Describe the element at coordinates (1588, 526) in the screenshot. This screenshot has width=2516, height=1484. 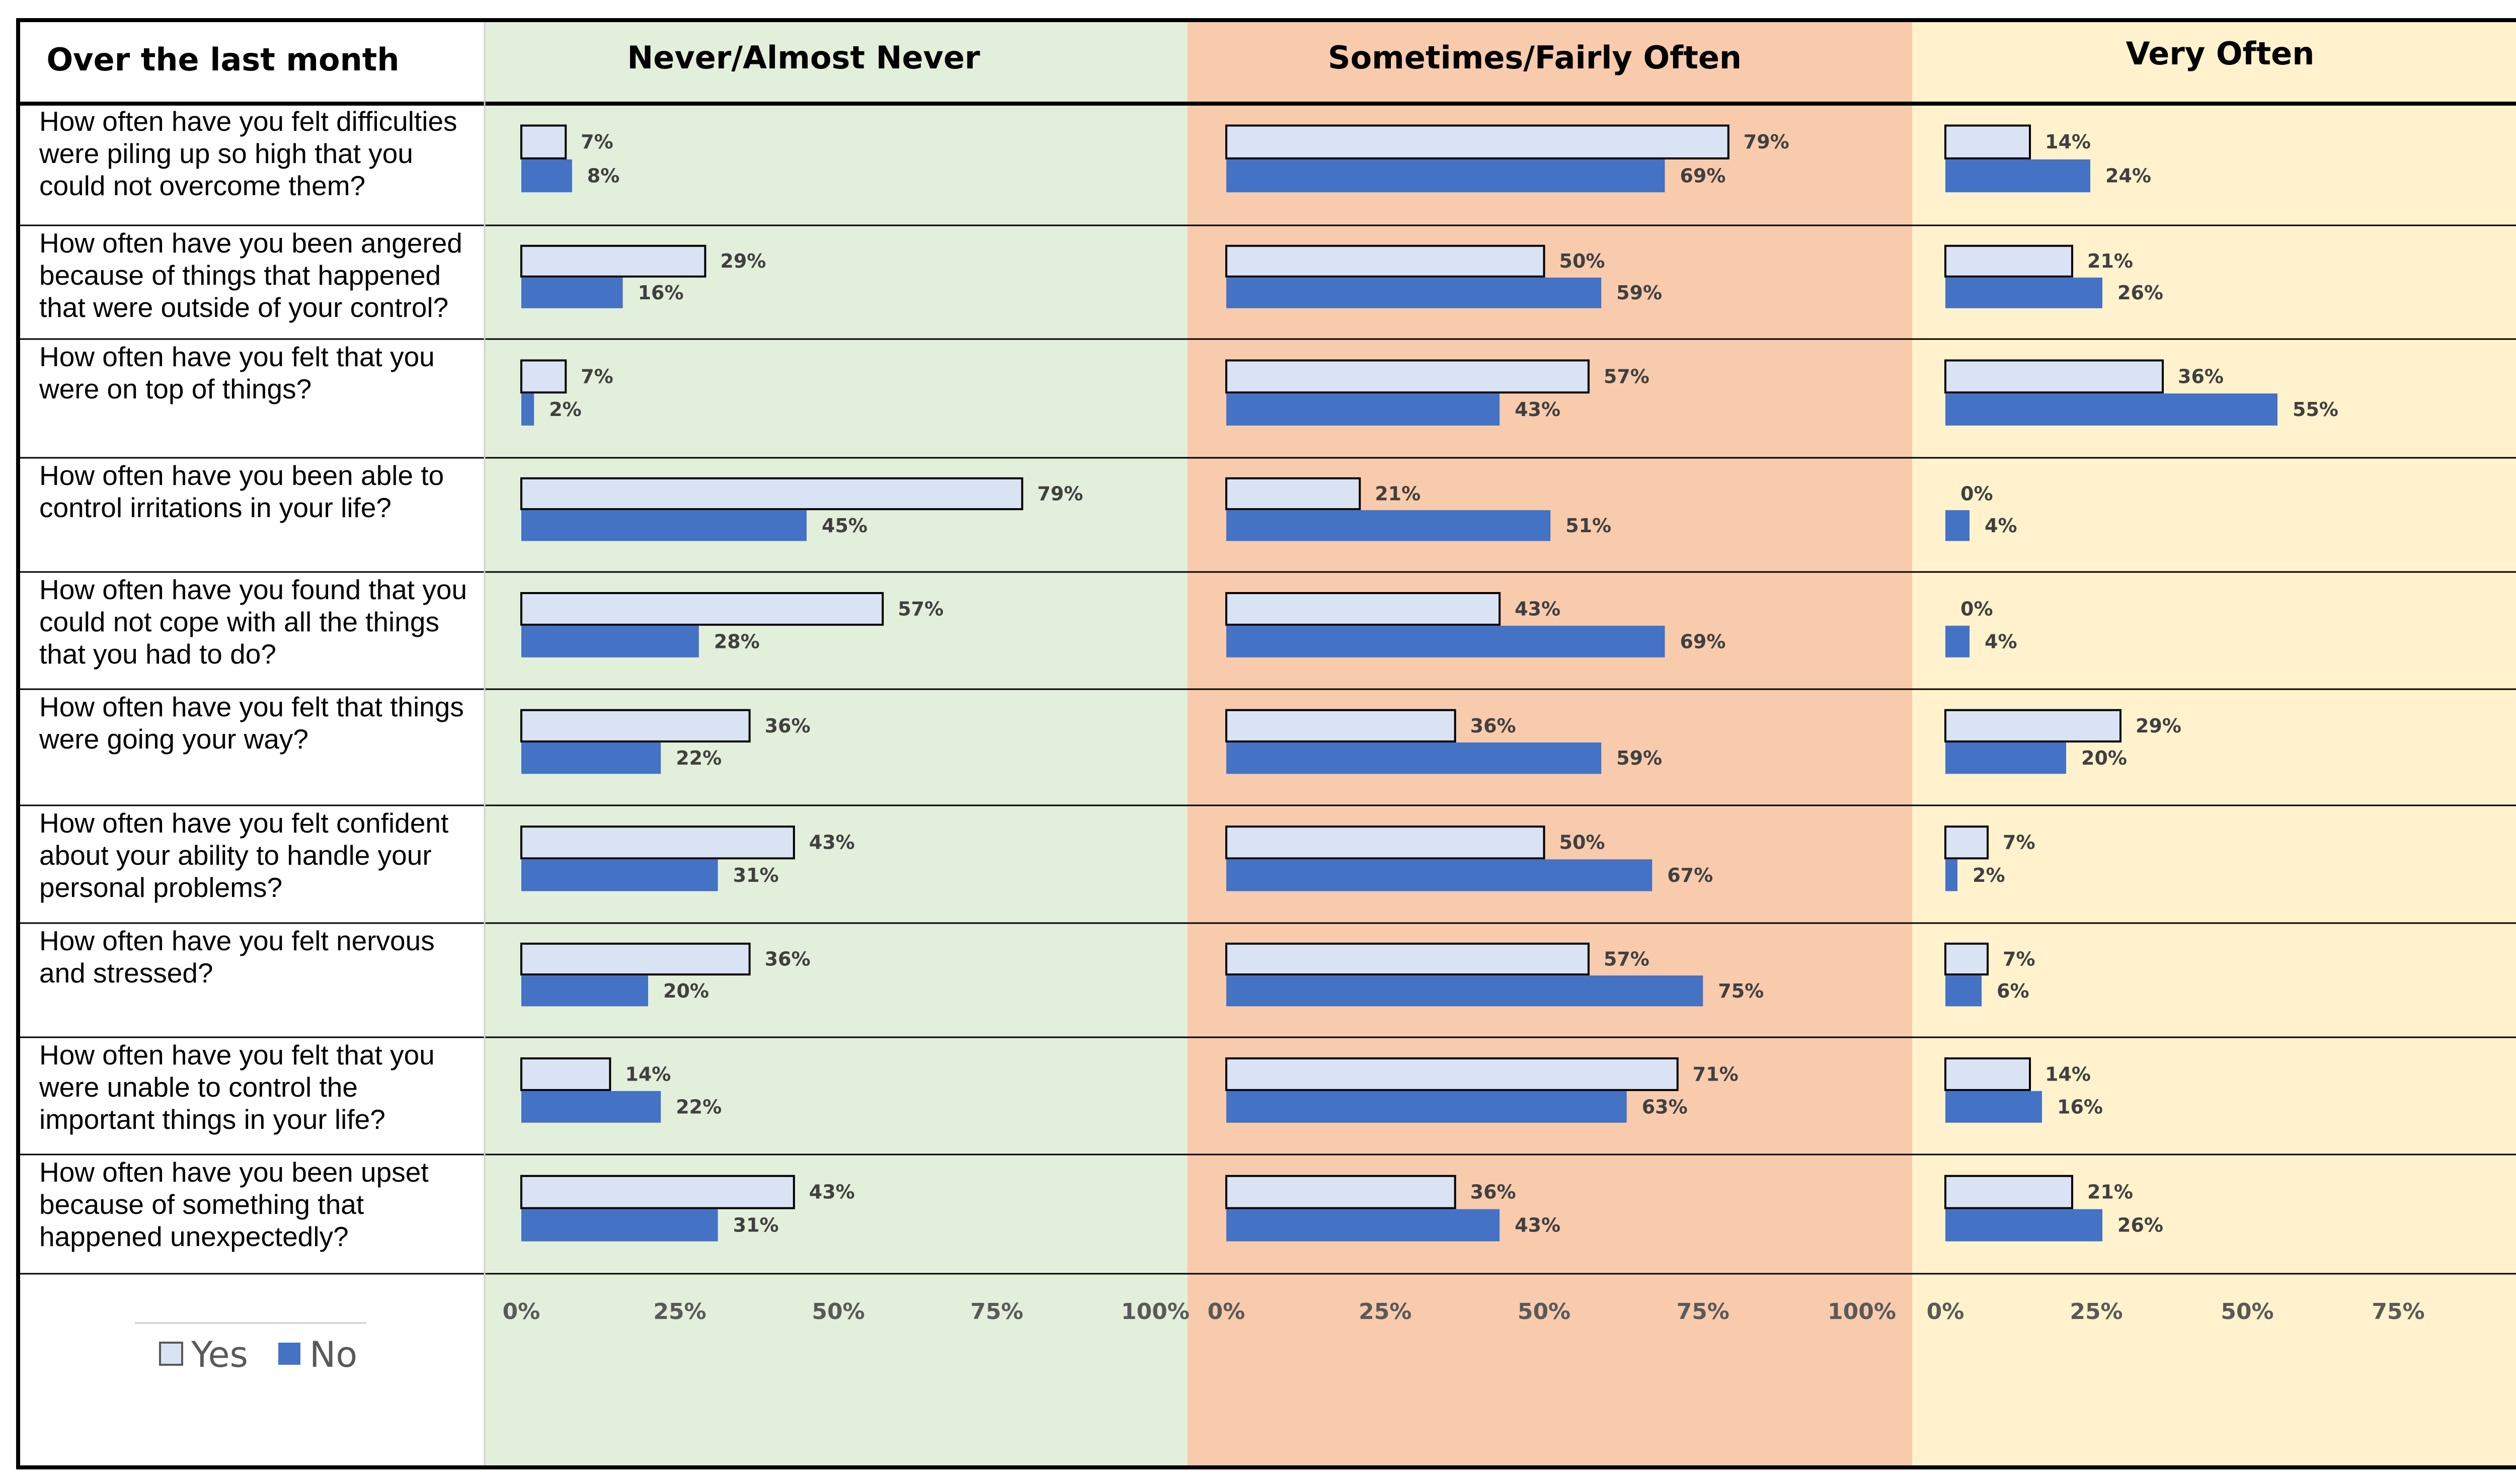
I see `value-label-no: 51%` at that location.